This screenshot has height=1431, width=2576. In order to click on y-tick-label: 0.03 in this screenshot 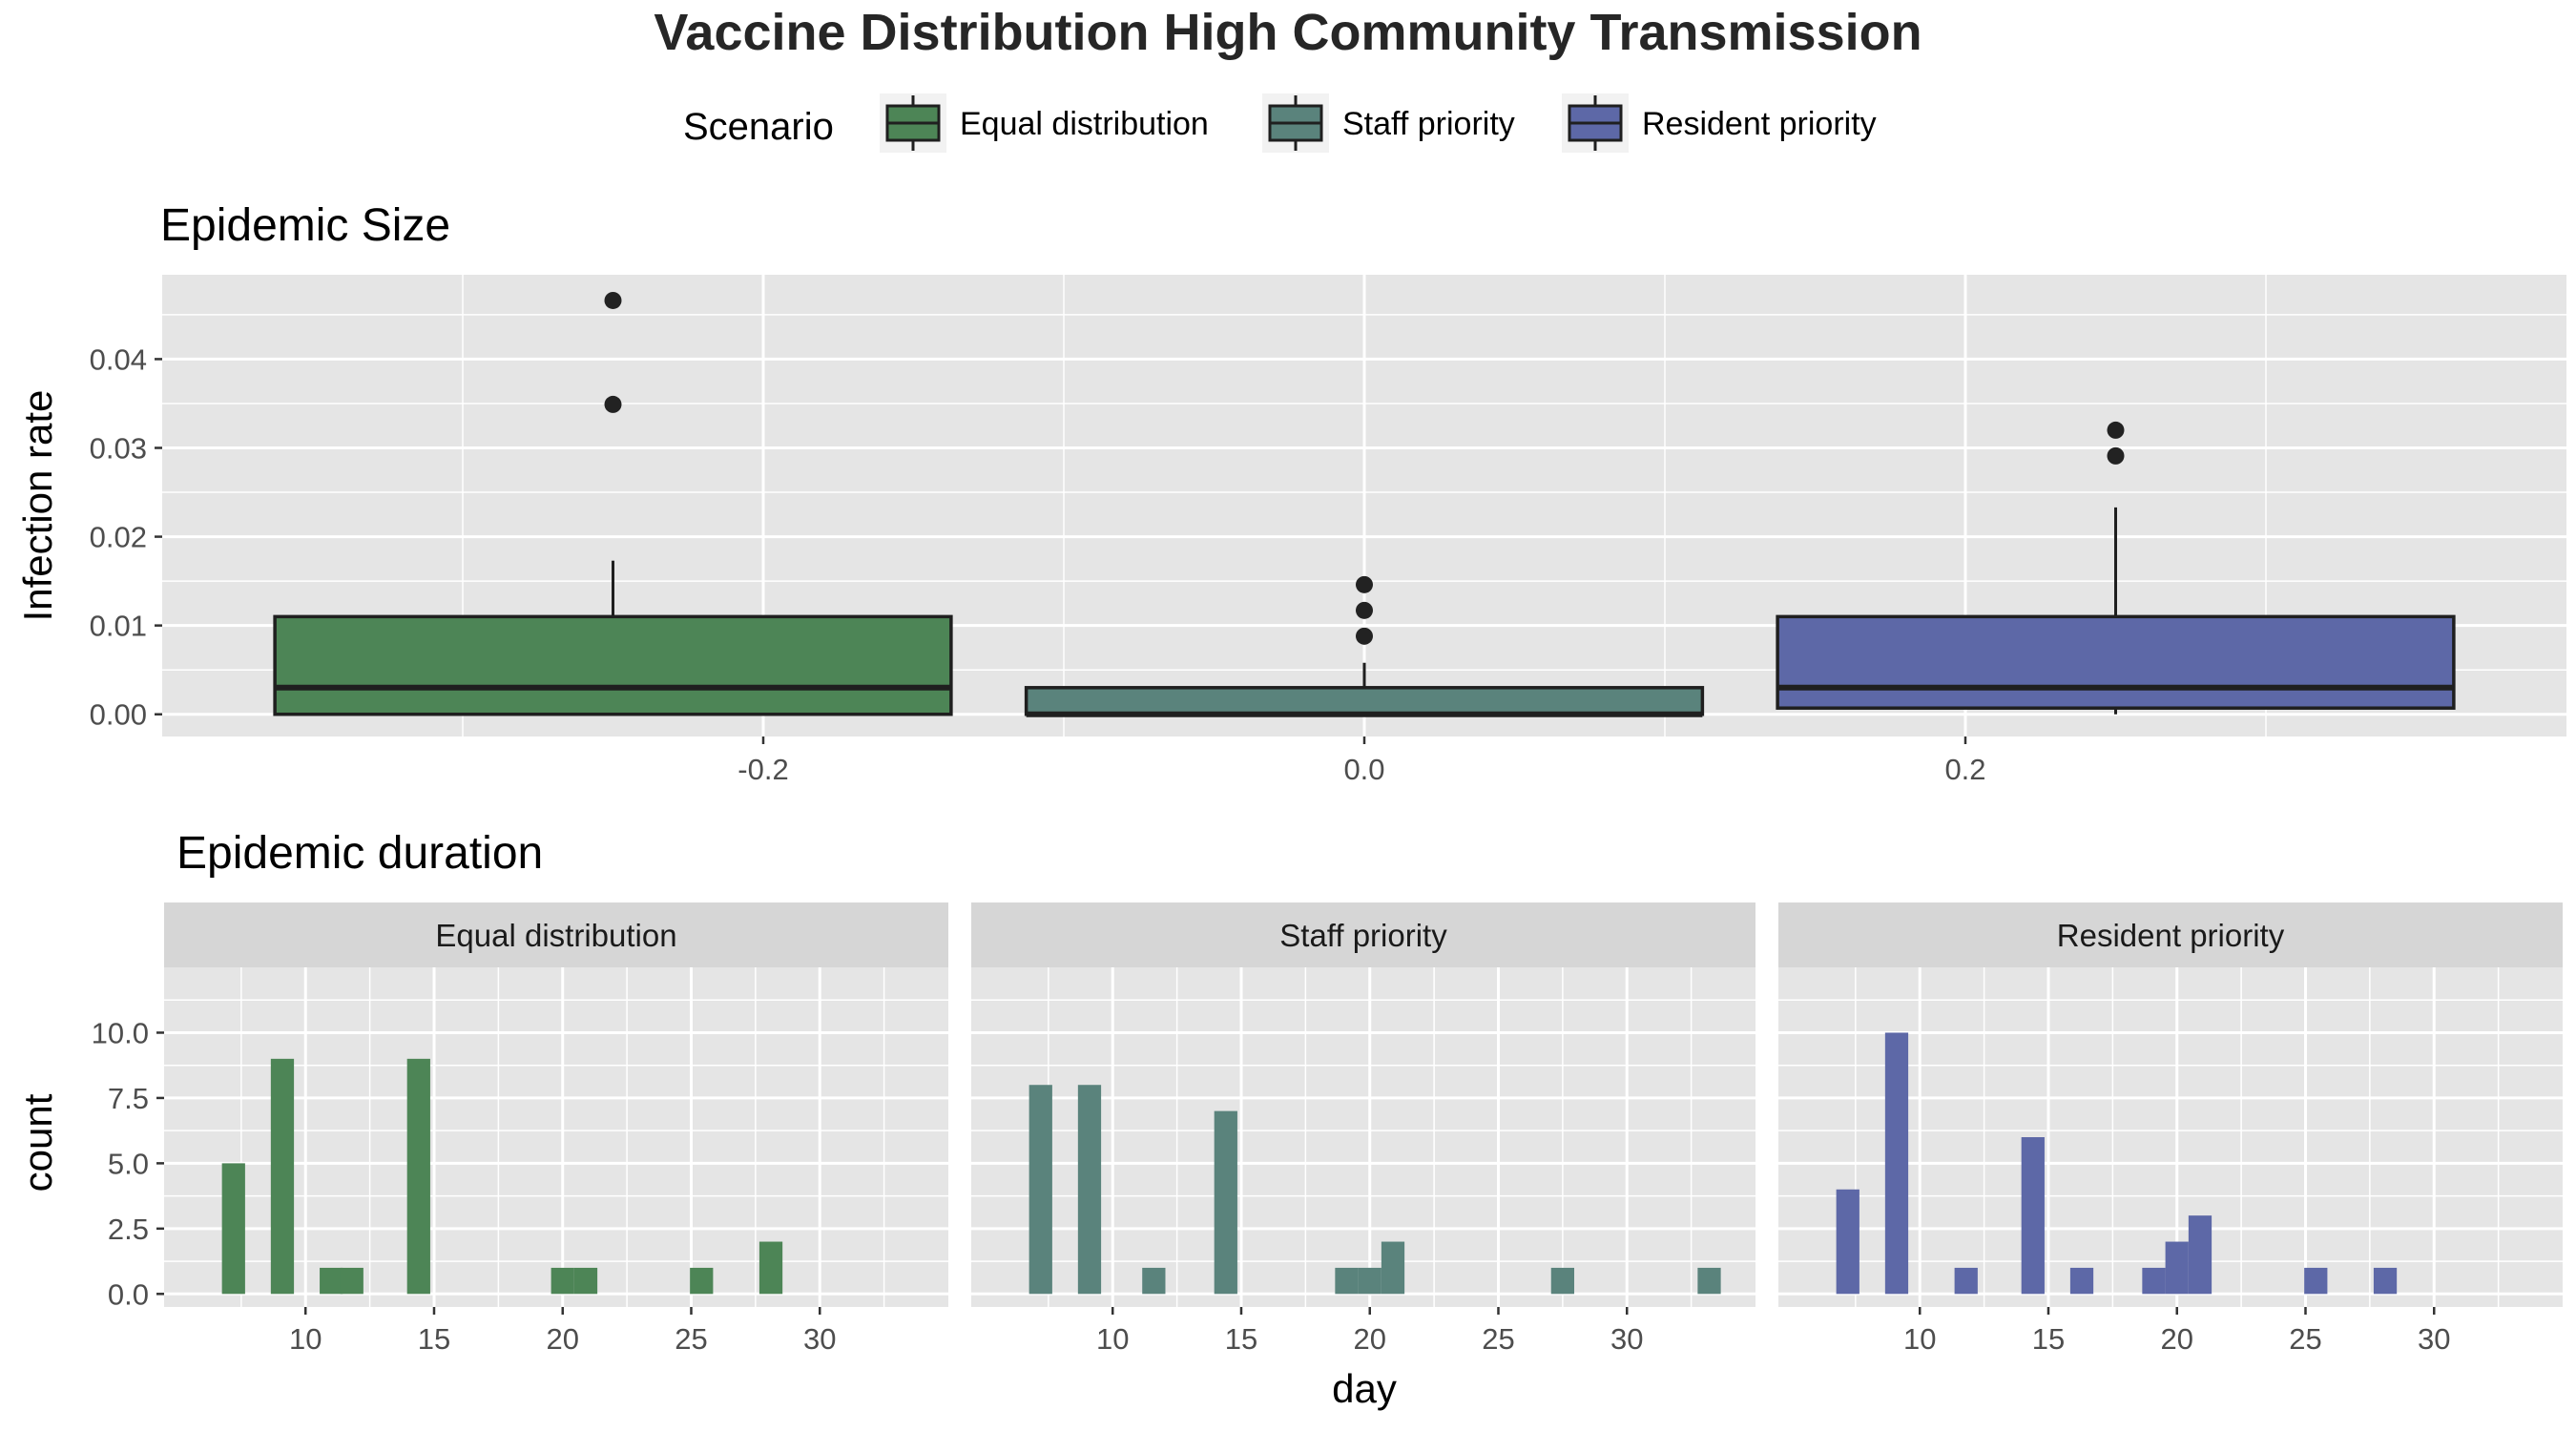, I will do `click(118, 449)`.